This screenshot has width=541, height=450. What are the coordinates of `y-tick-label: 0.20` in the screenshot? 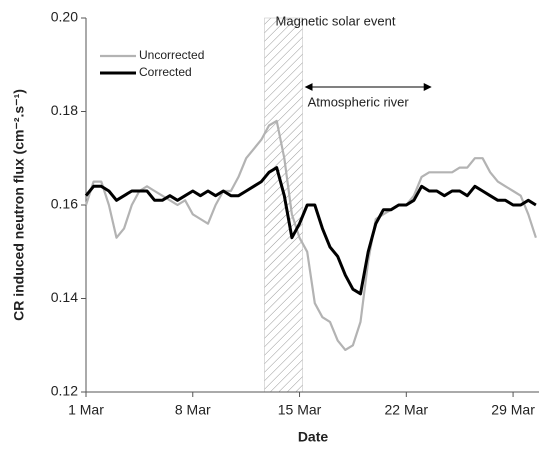 It's located at (64, 17).